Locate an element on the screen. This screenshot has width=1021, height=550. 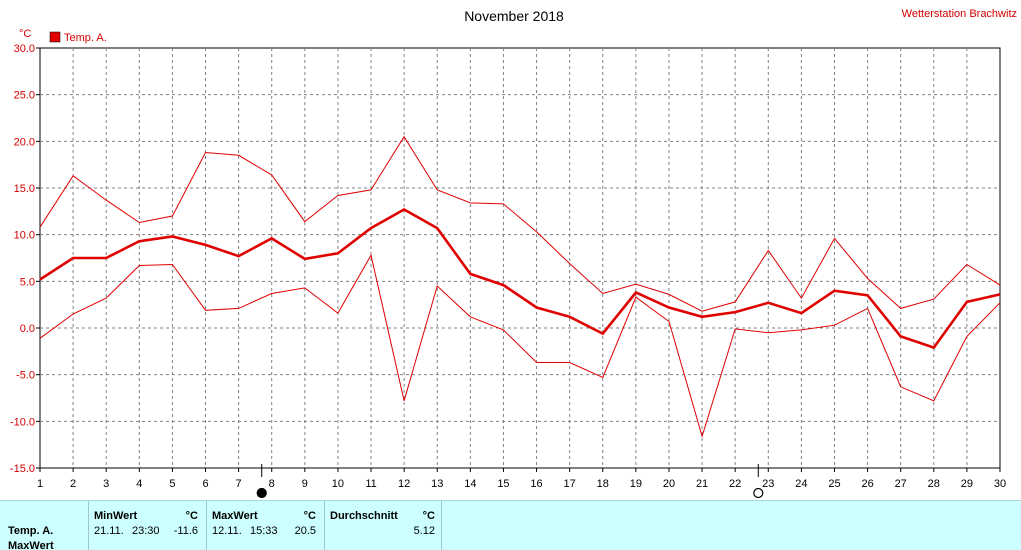
max-value-column: MaxWert °C 12.11. 15:33 20.5 is located at coordinates (265, 525).